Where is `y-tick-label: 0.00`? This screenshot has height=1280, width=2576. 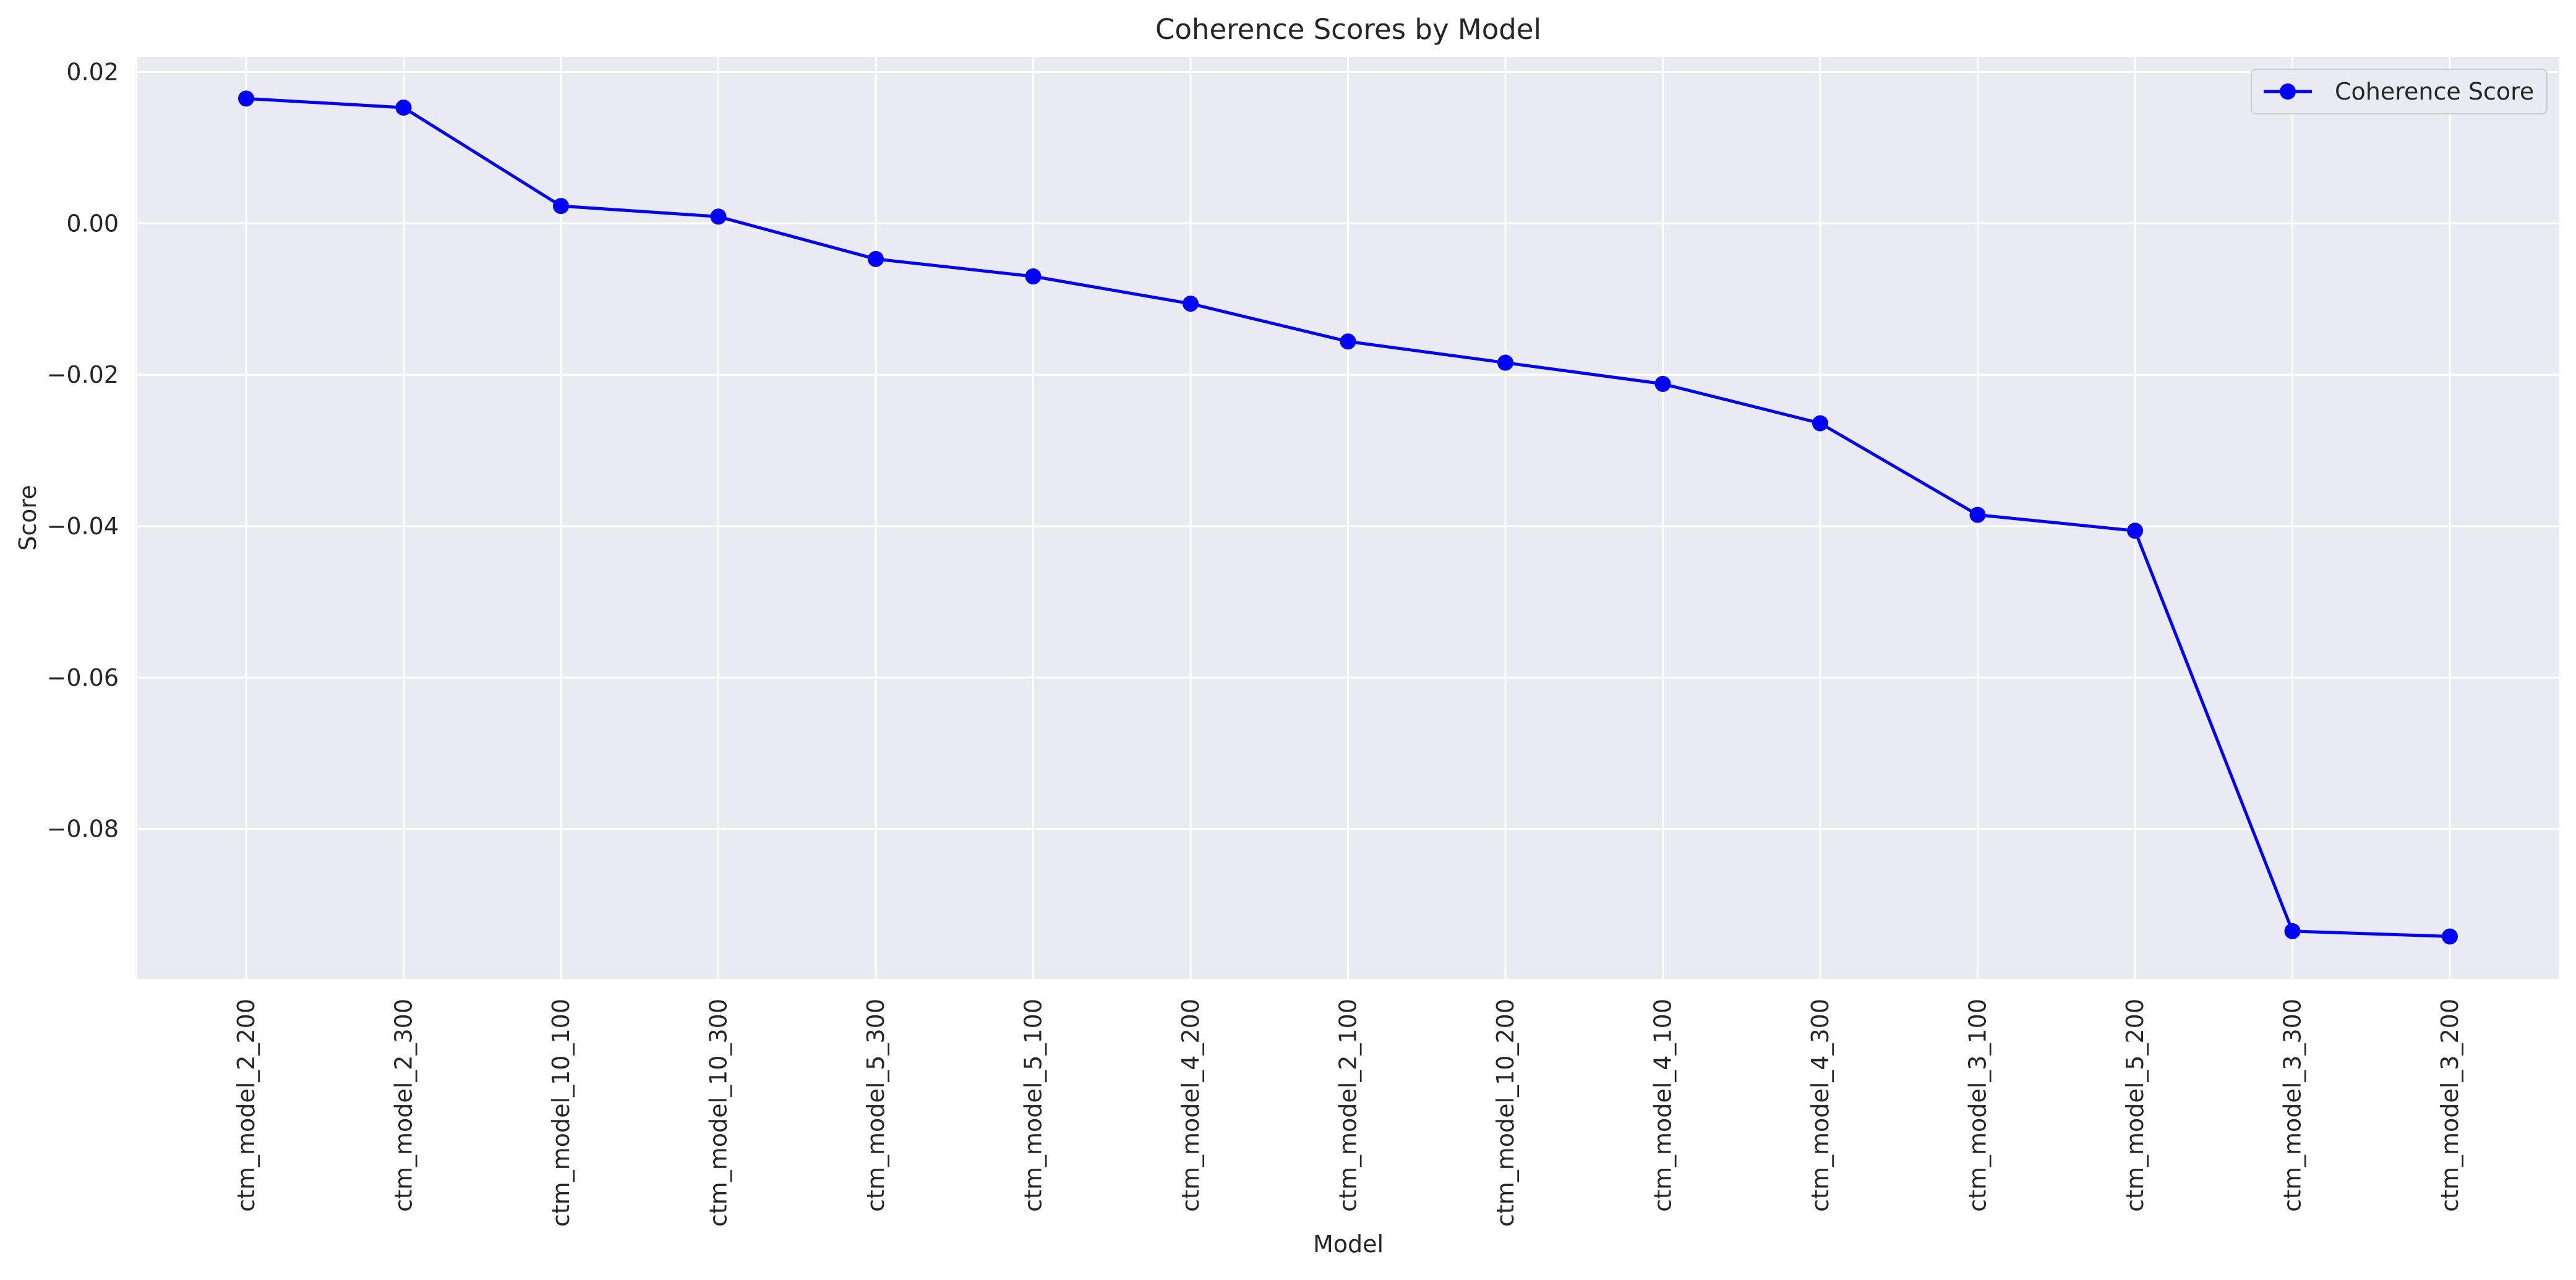 y-tick-label: 0.00 is located at coordinates (92, 223).